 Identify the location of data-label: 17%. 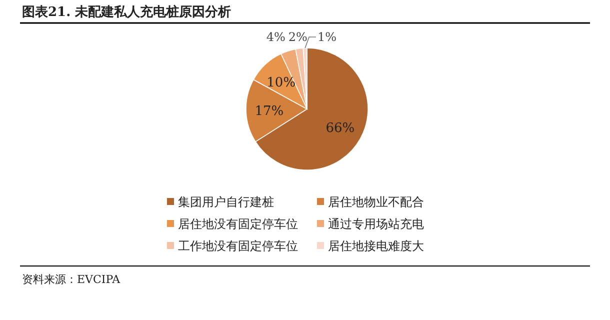
(269, 112).